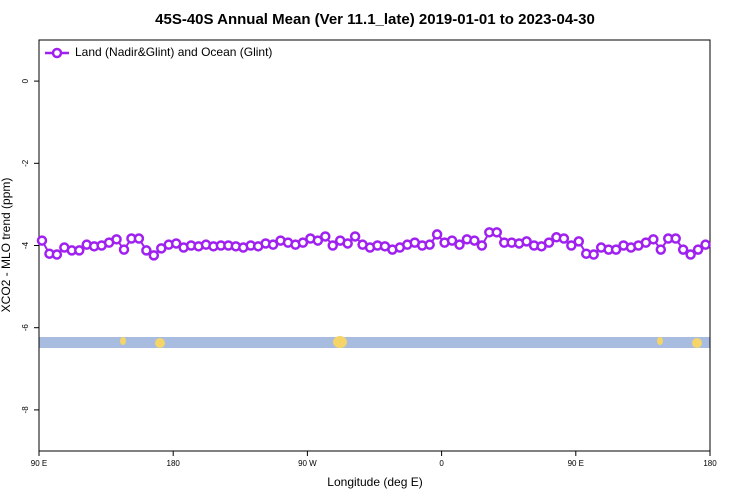 The height and width of the screenshot is (500, 750). I want to click on x-tick-label: 90 W, so click(307, 463).